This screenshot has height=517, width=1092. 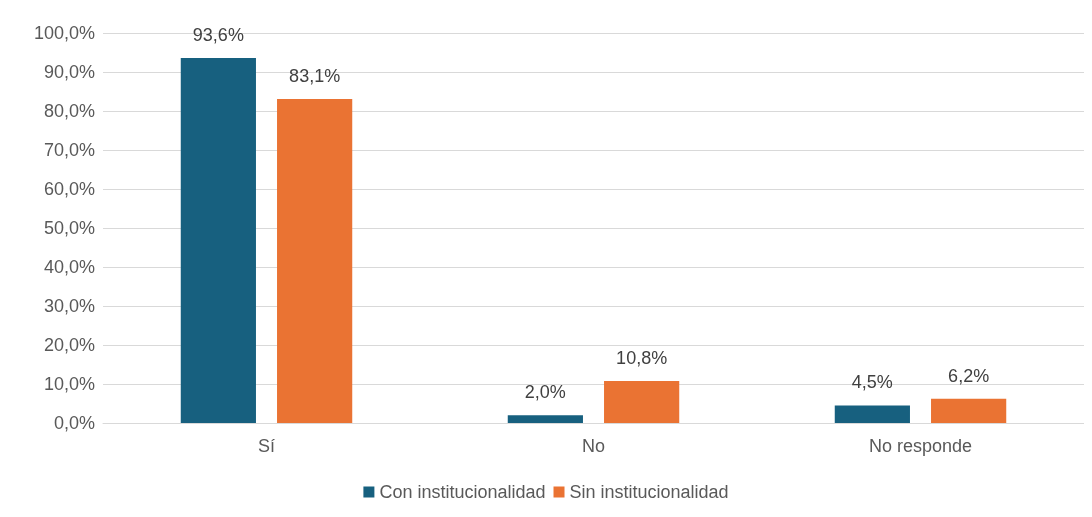 What do you see at coordinates (920, 446) in the screenshot?
I see `x-tick-label: No responde` at bounding box center [920, 446].